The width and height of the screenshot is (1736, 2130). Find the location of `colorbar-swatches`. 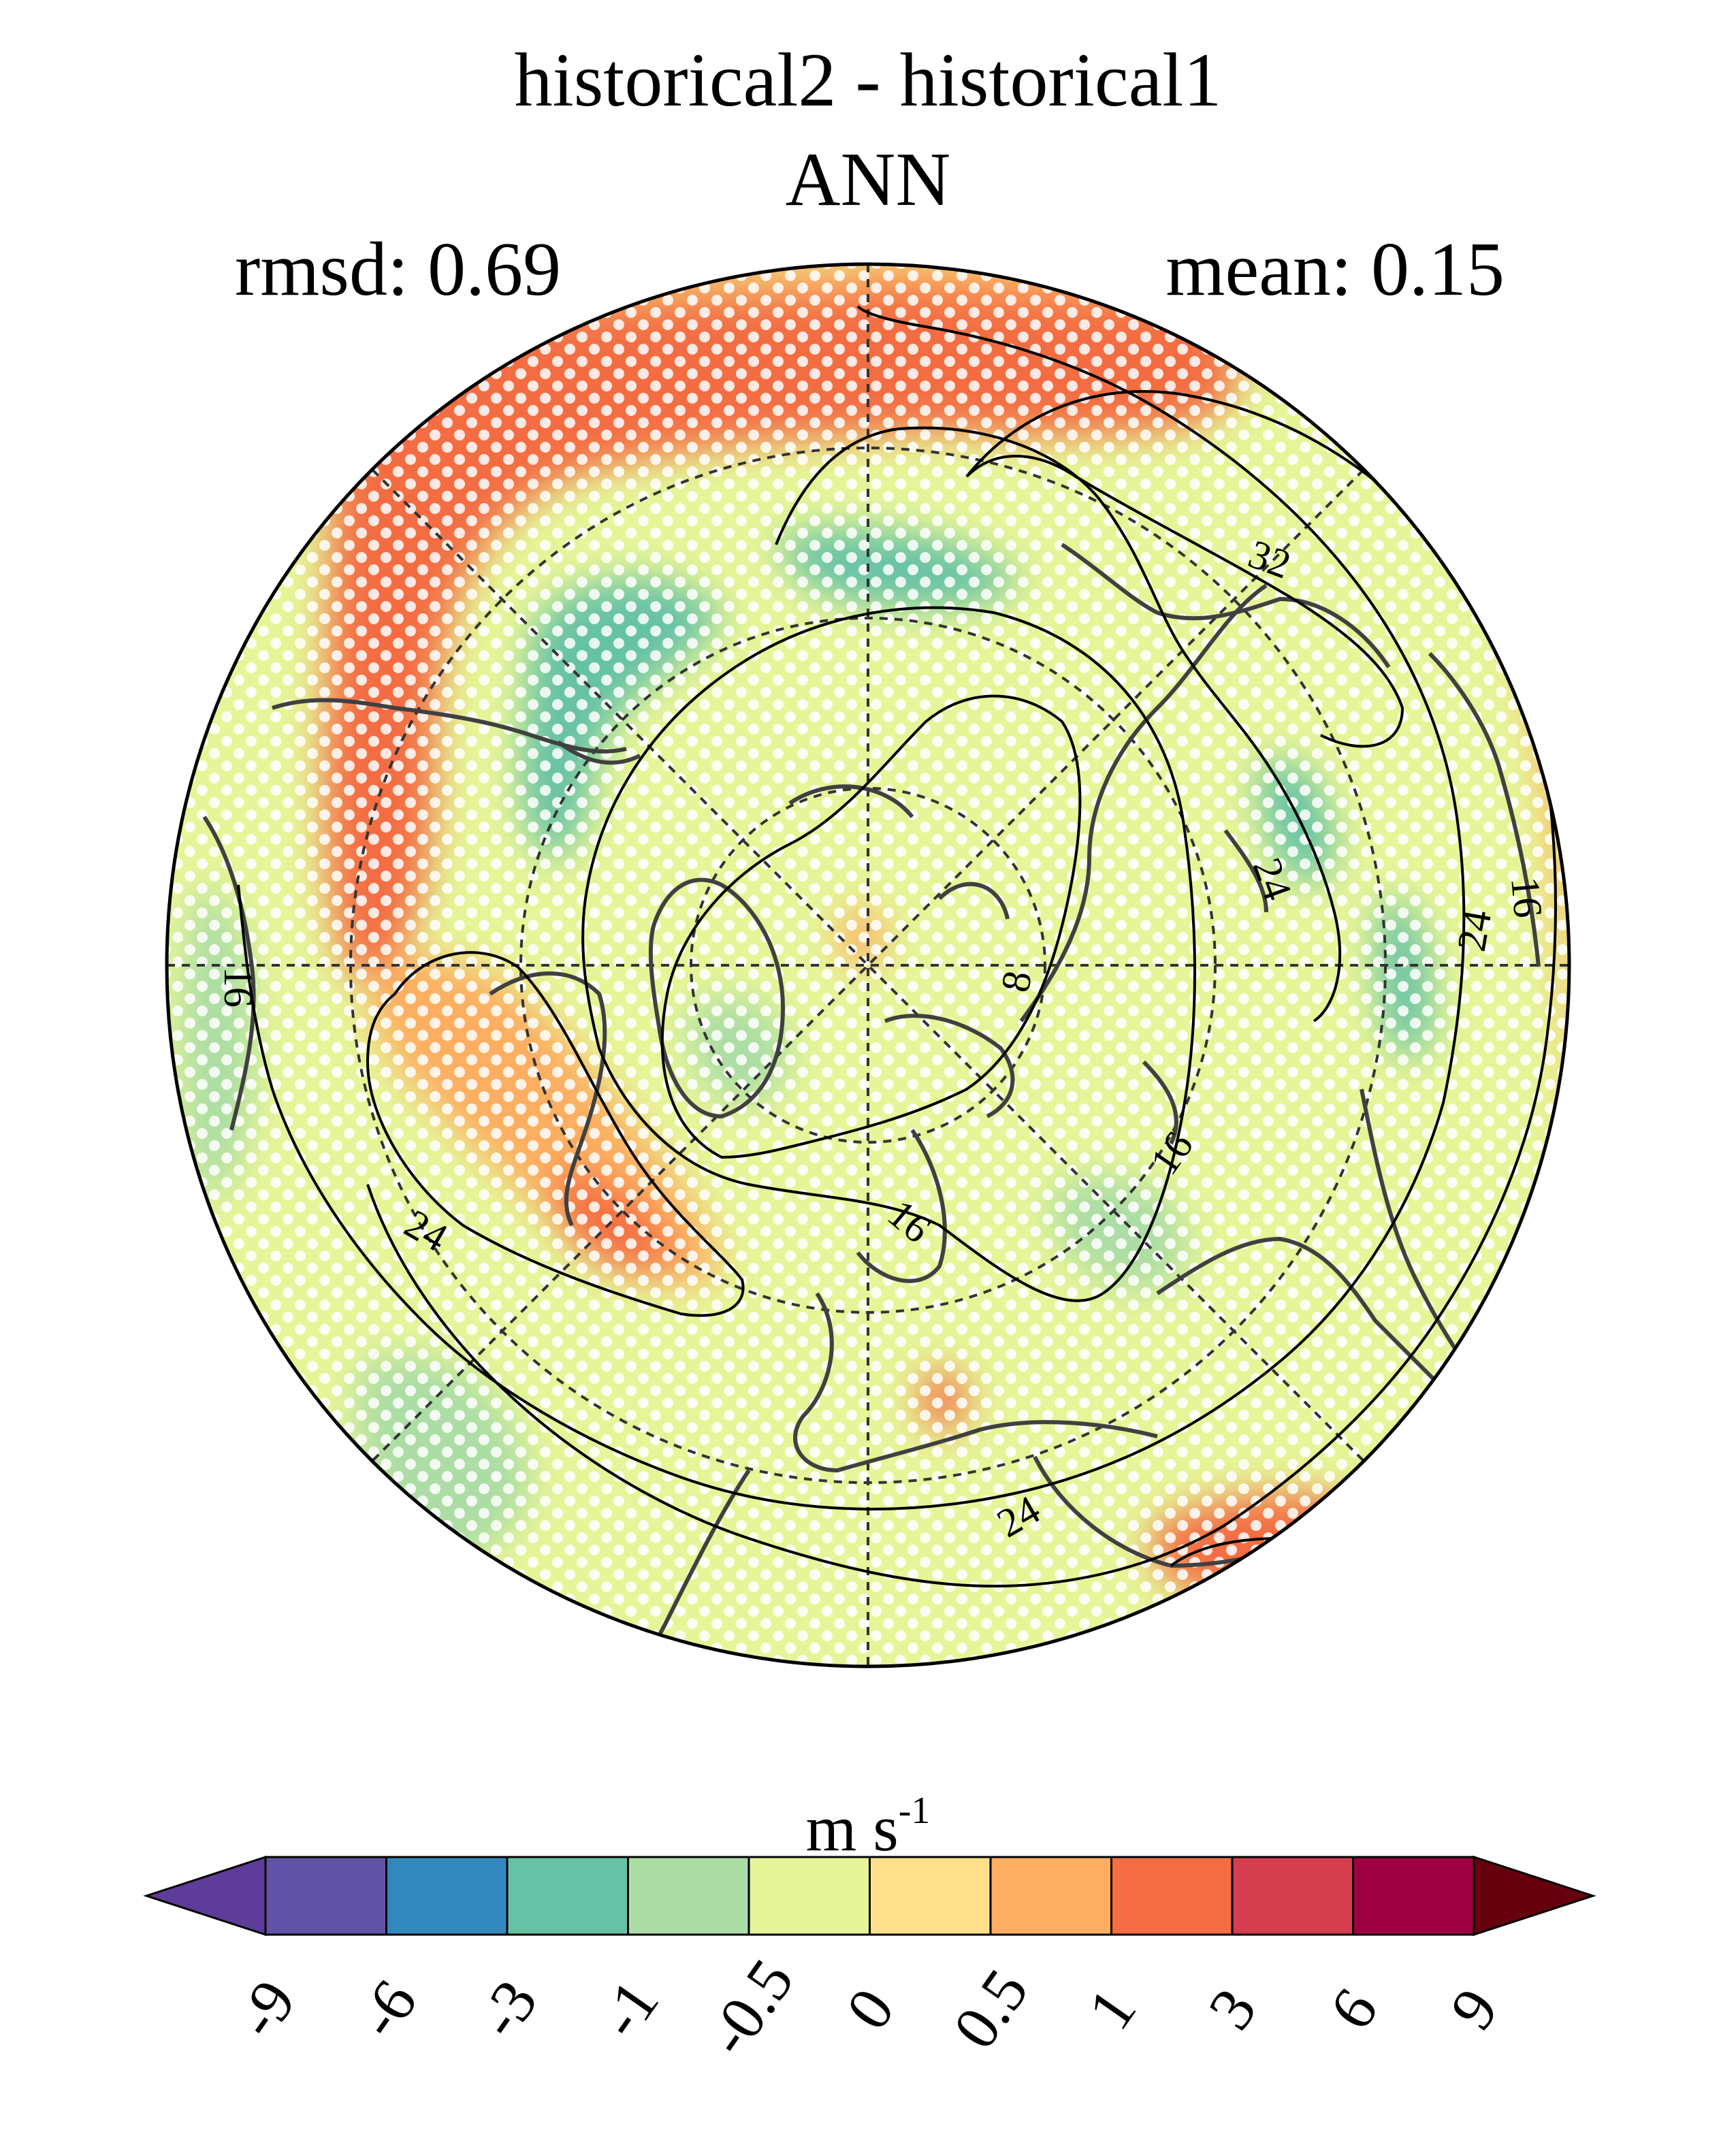

colorbar-swatches is located at coordinates (869, 1896).